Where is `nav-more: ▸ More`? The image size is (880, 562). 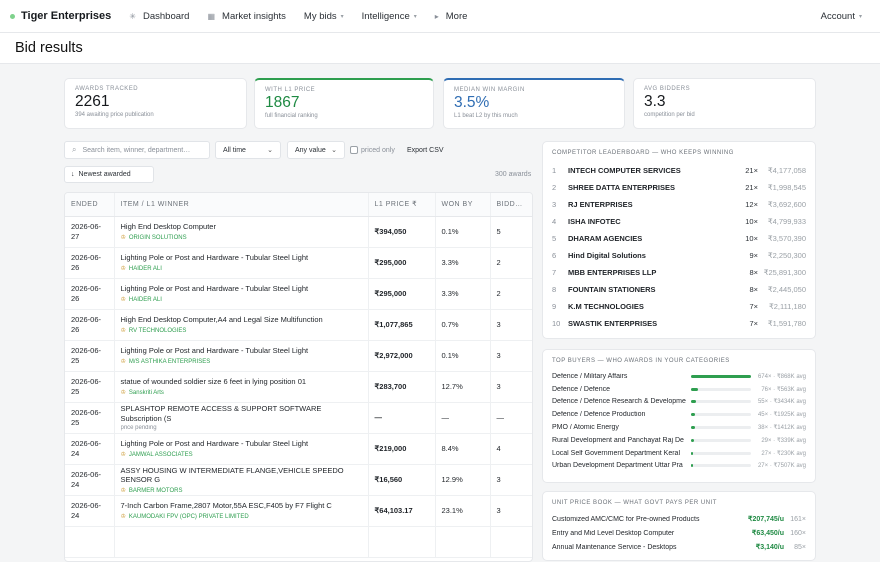
nav-more: ▸ More is located at coordinates (451, 16).